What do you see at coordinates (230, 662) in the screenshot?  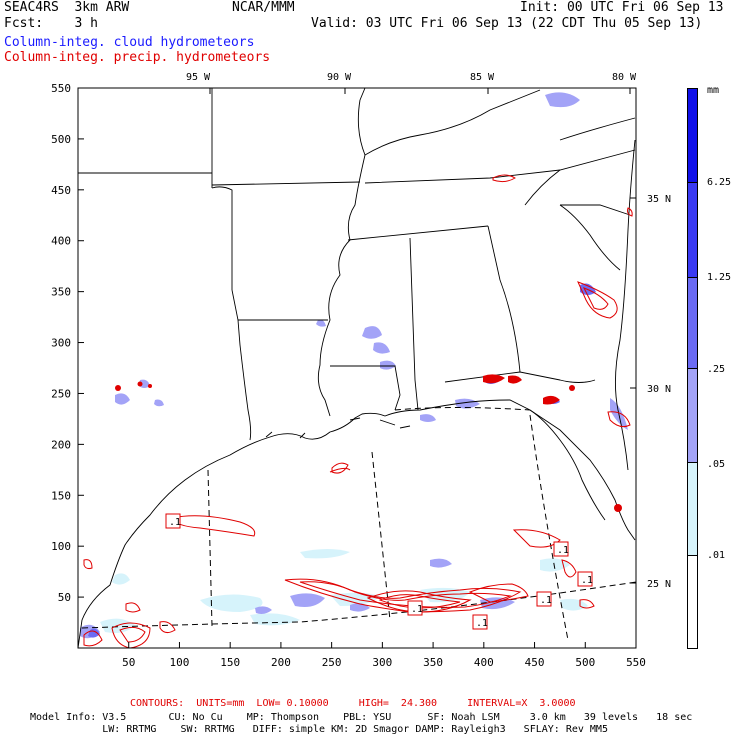 I see `x-tick-label: 150` at bounding box center [230, 662].